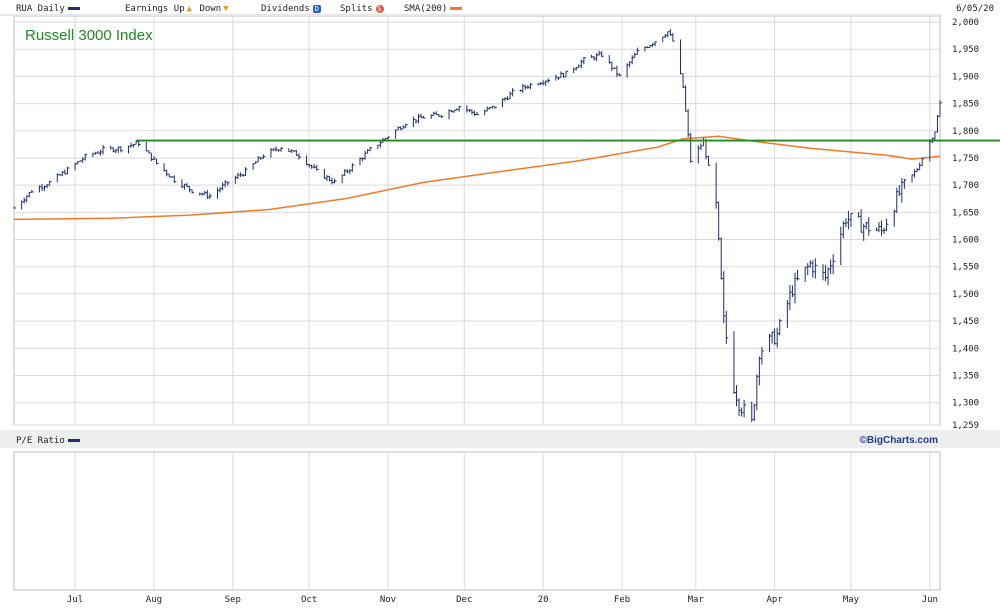 The width and height of the screenshot is (1000, 608). I want to click on y-tick-label: 1,950, so click(965, 50).